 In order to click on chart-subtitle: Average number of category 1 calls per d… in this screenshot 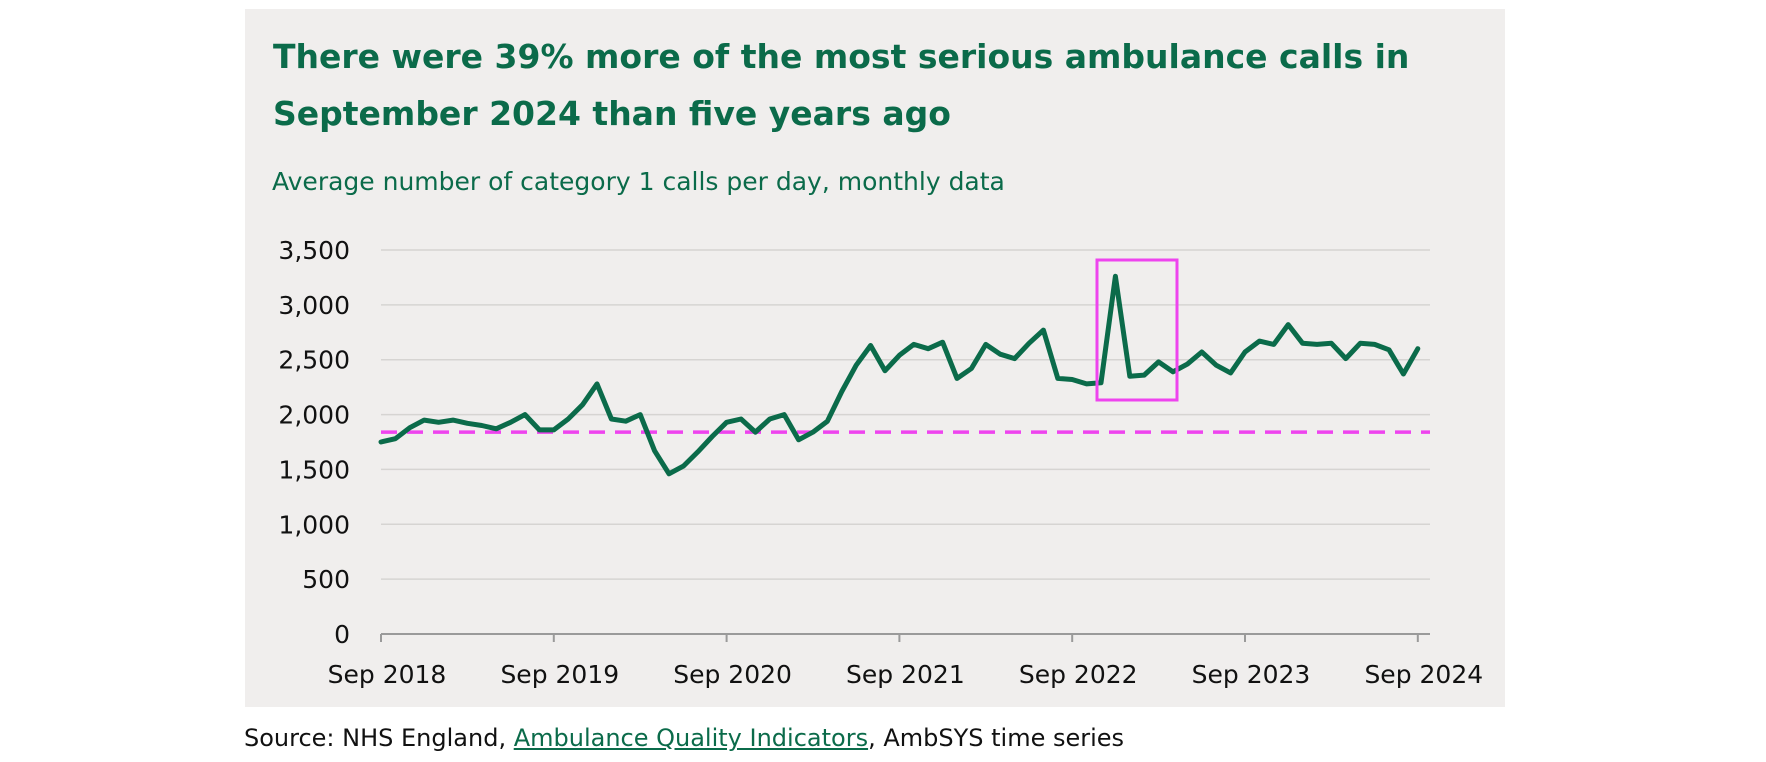, I will do `click(638, 181)`.